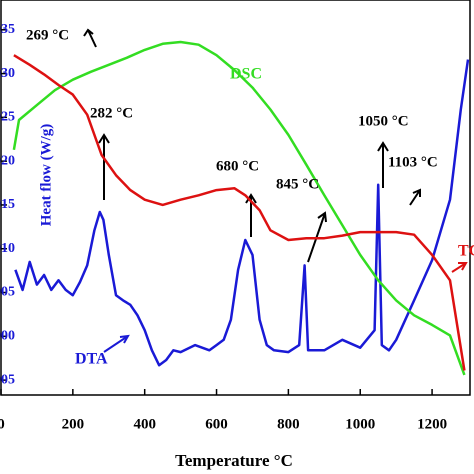 The height and width of the screenshot is (474, 474). I want to click on y-tick-label: 035, so click(7, 29).